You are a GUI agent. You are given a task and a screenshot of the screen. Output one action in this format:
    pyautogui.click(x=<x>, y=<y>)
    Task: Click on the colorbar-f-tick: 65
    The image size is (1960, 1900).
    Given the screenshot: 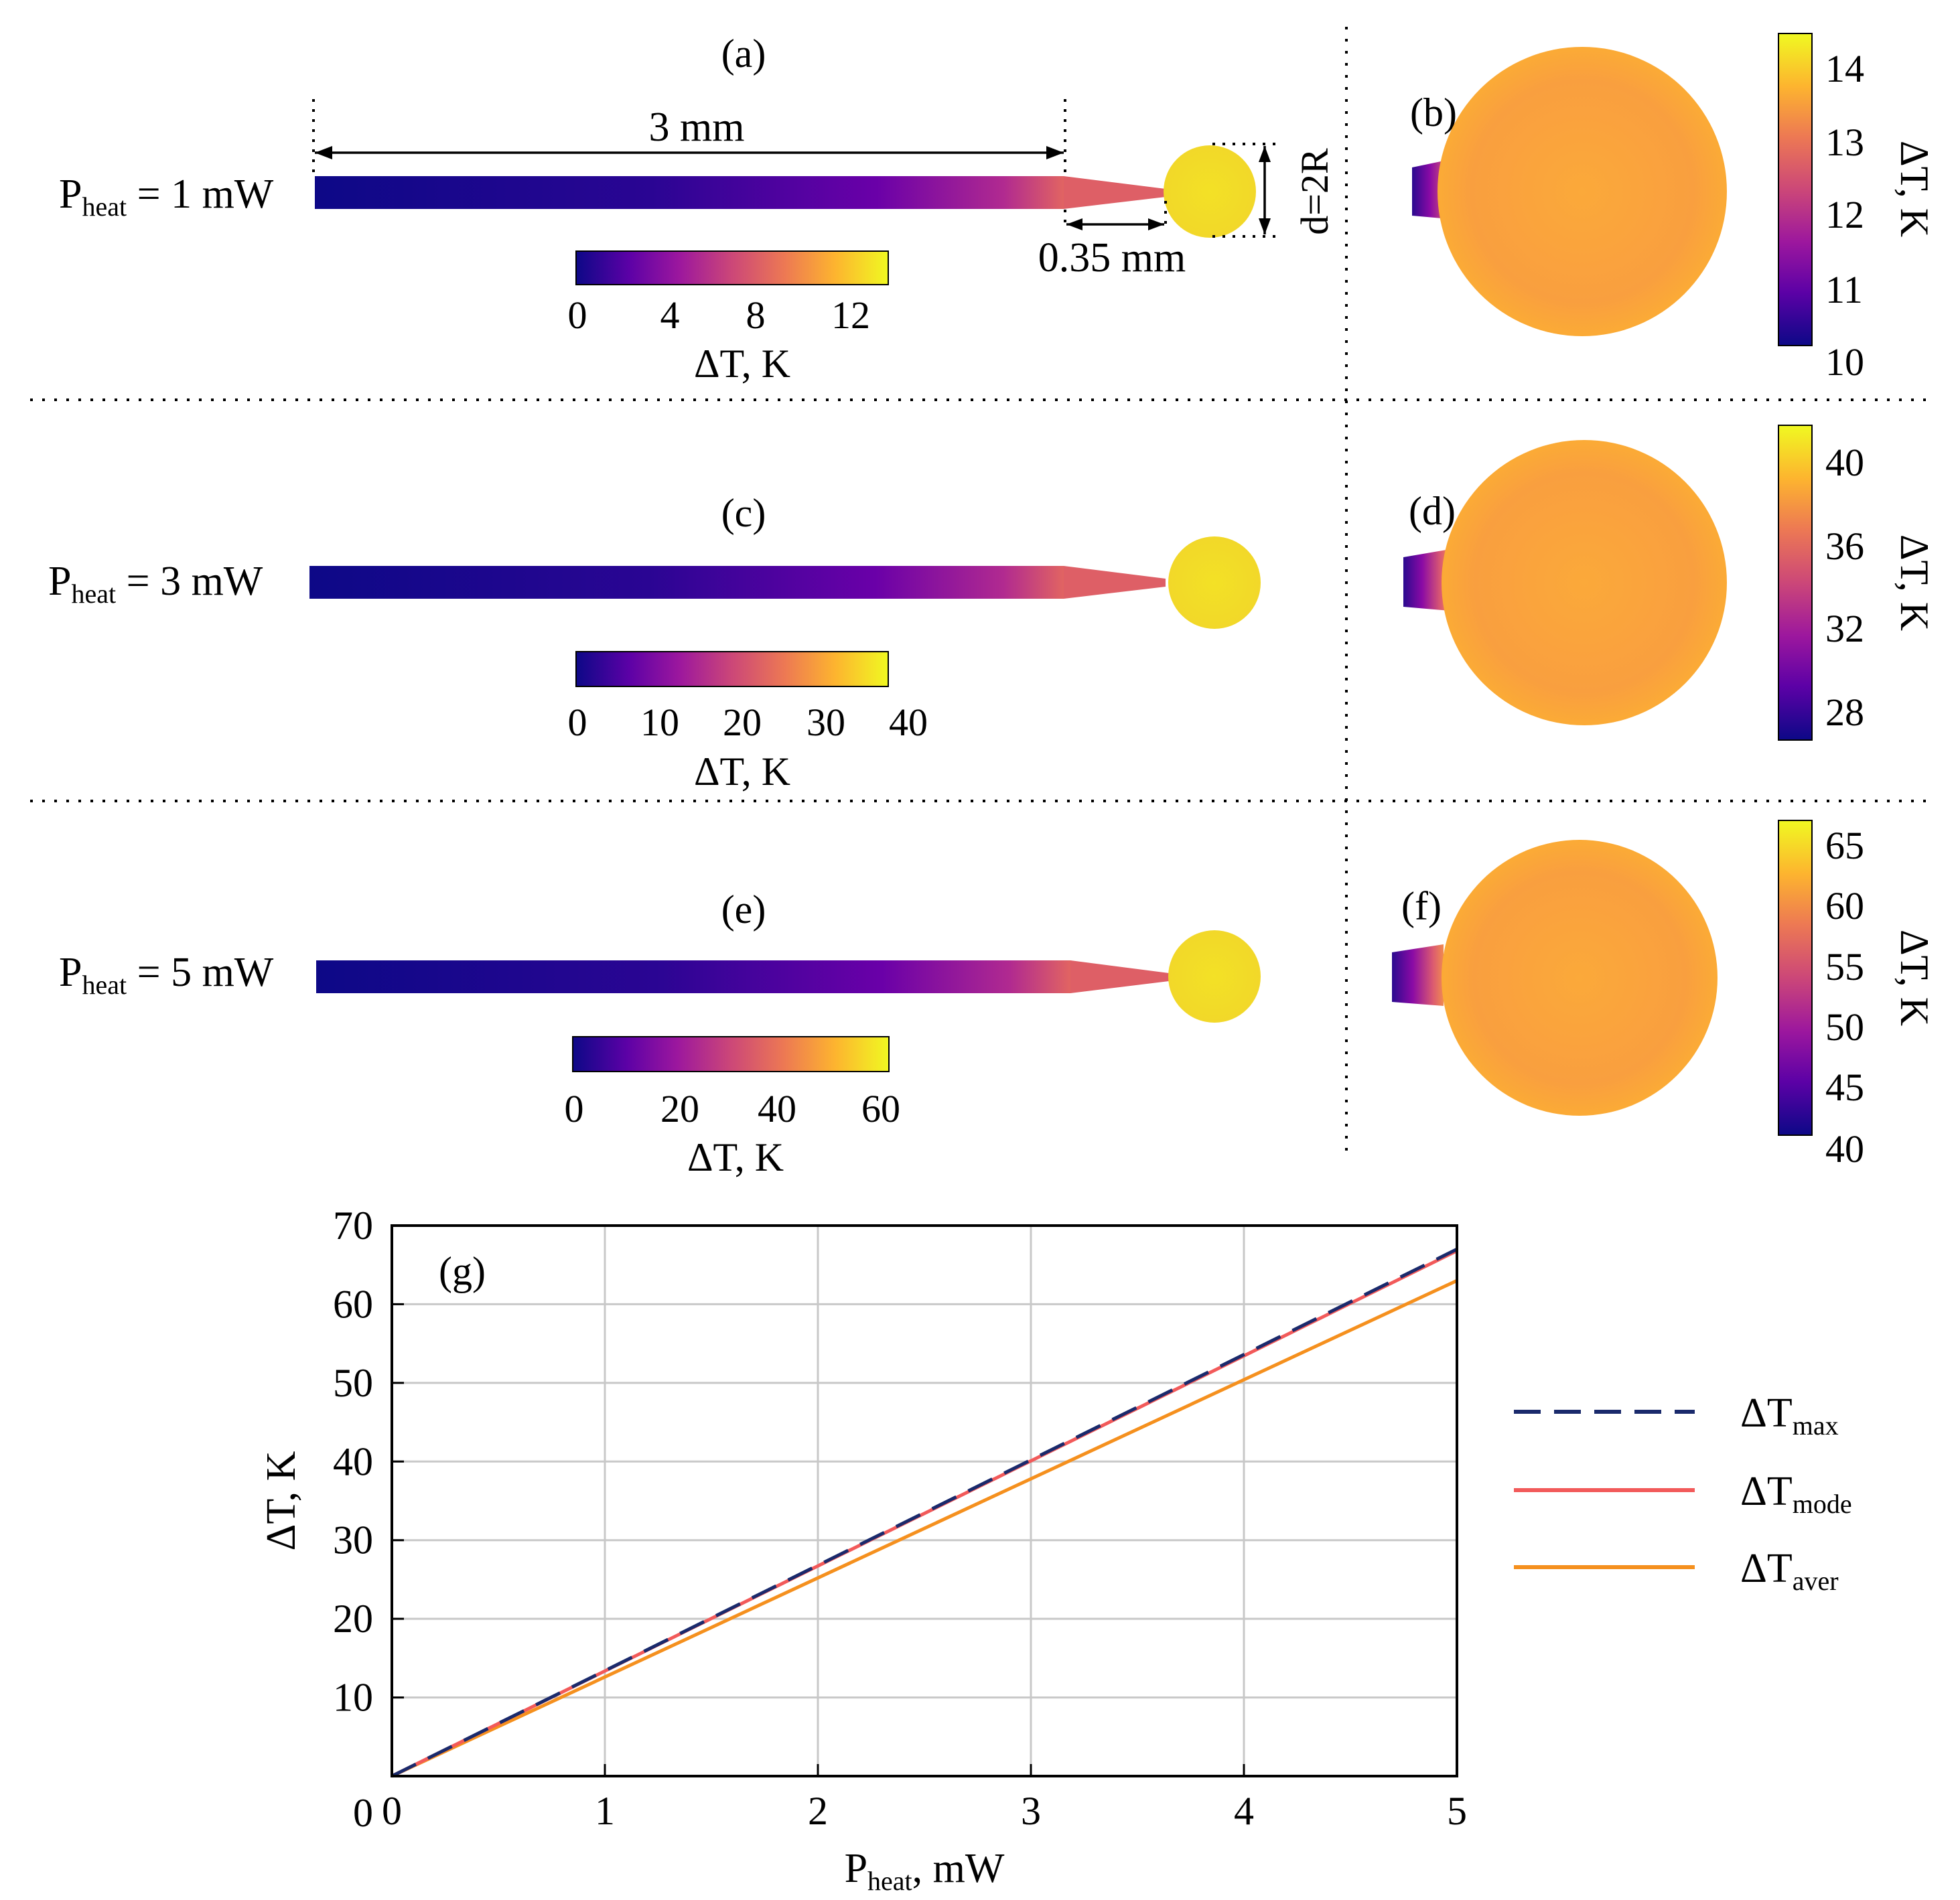 What is the action you would take?
    pyautogui.click(x=1845, y=845)
    